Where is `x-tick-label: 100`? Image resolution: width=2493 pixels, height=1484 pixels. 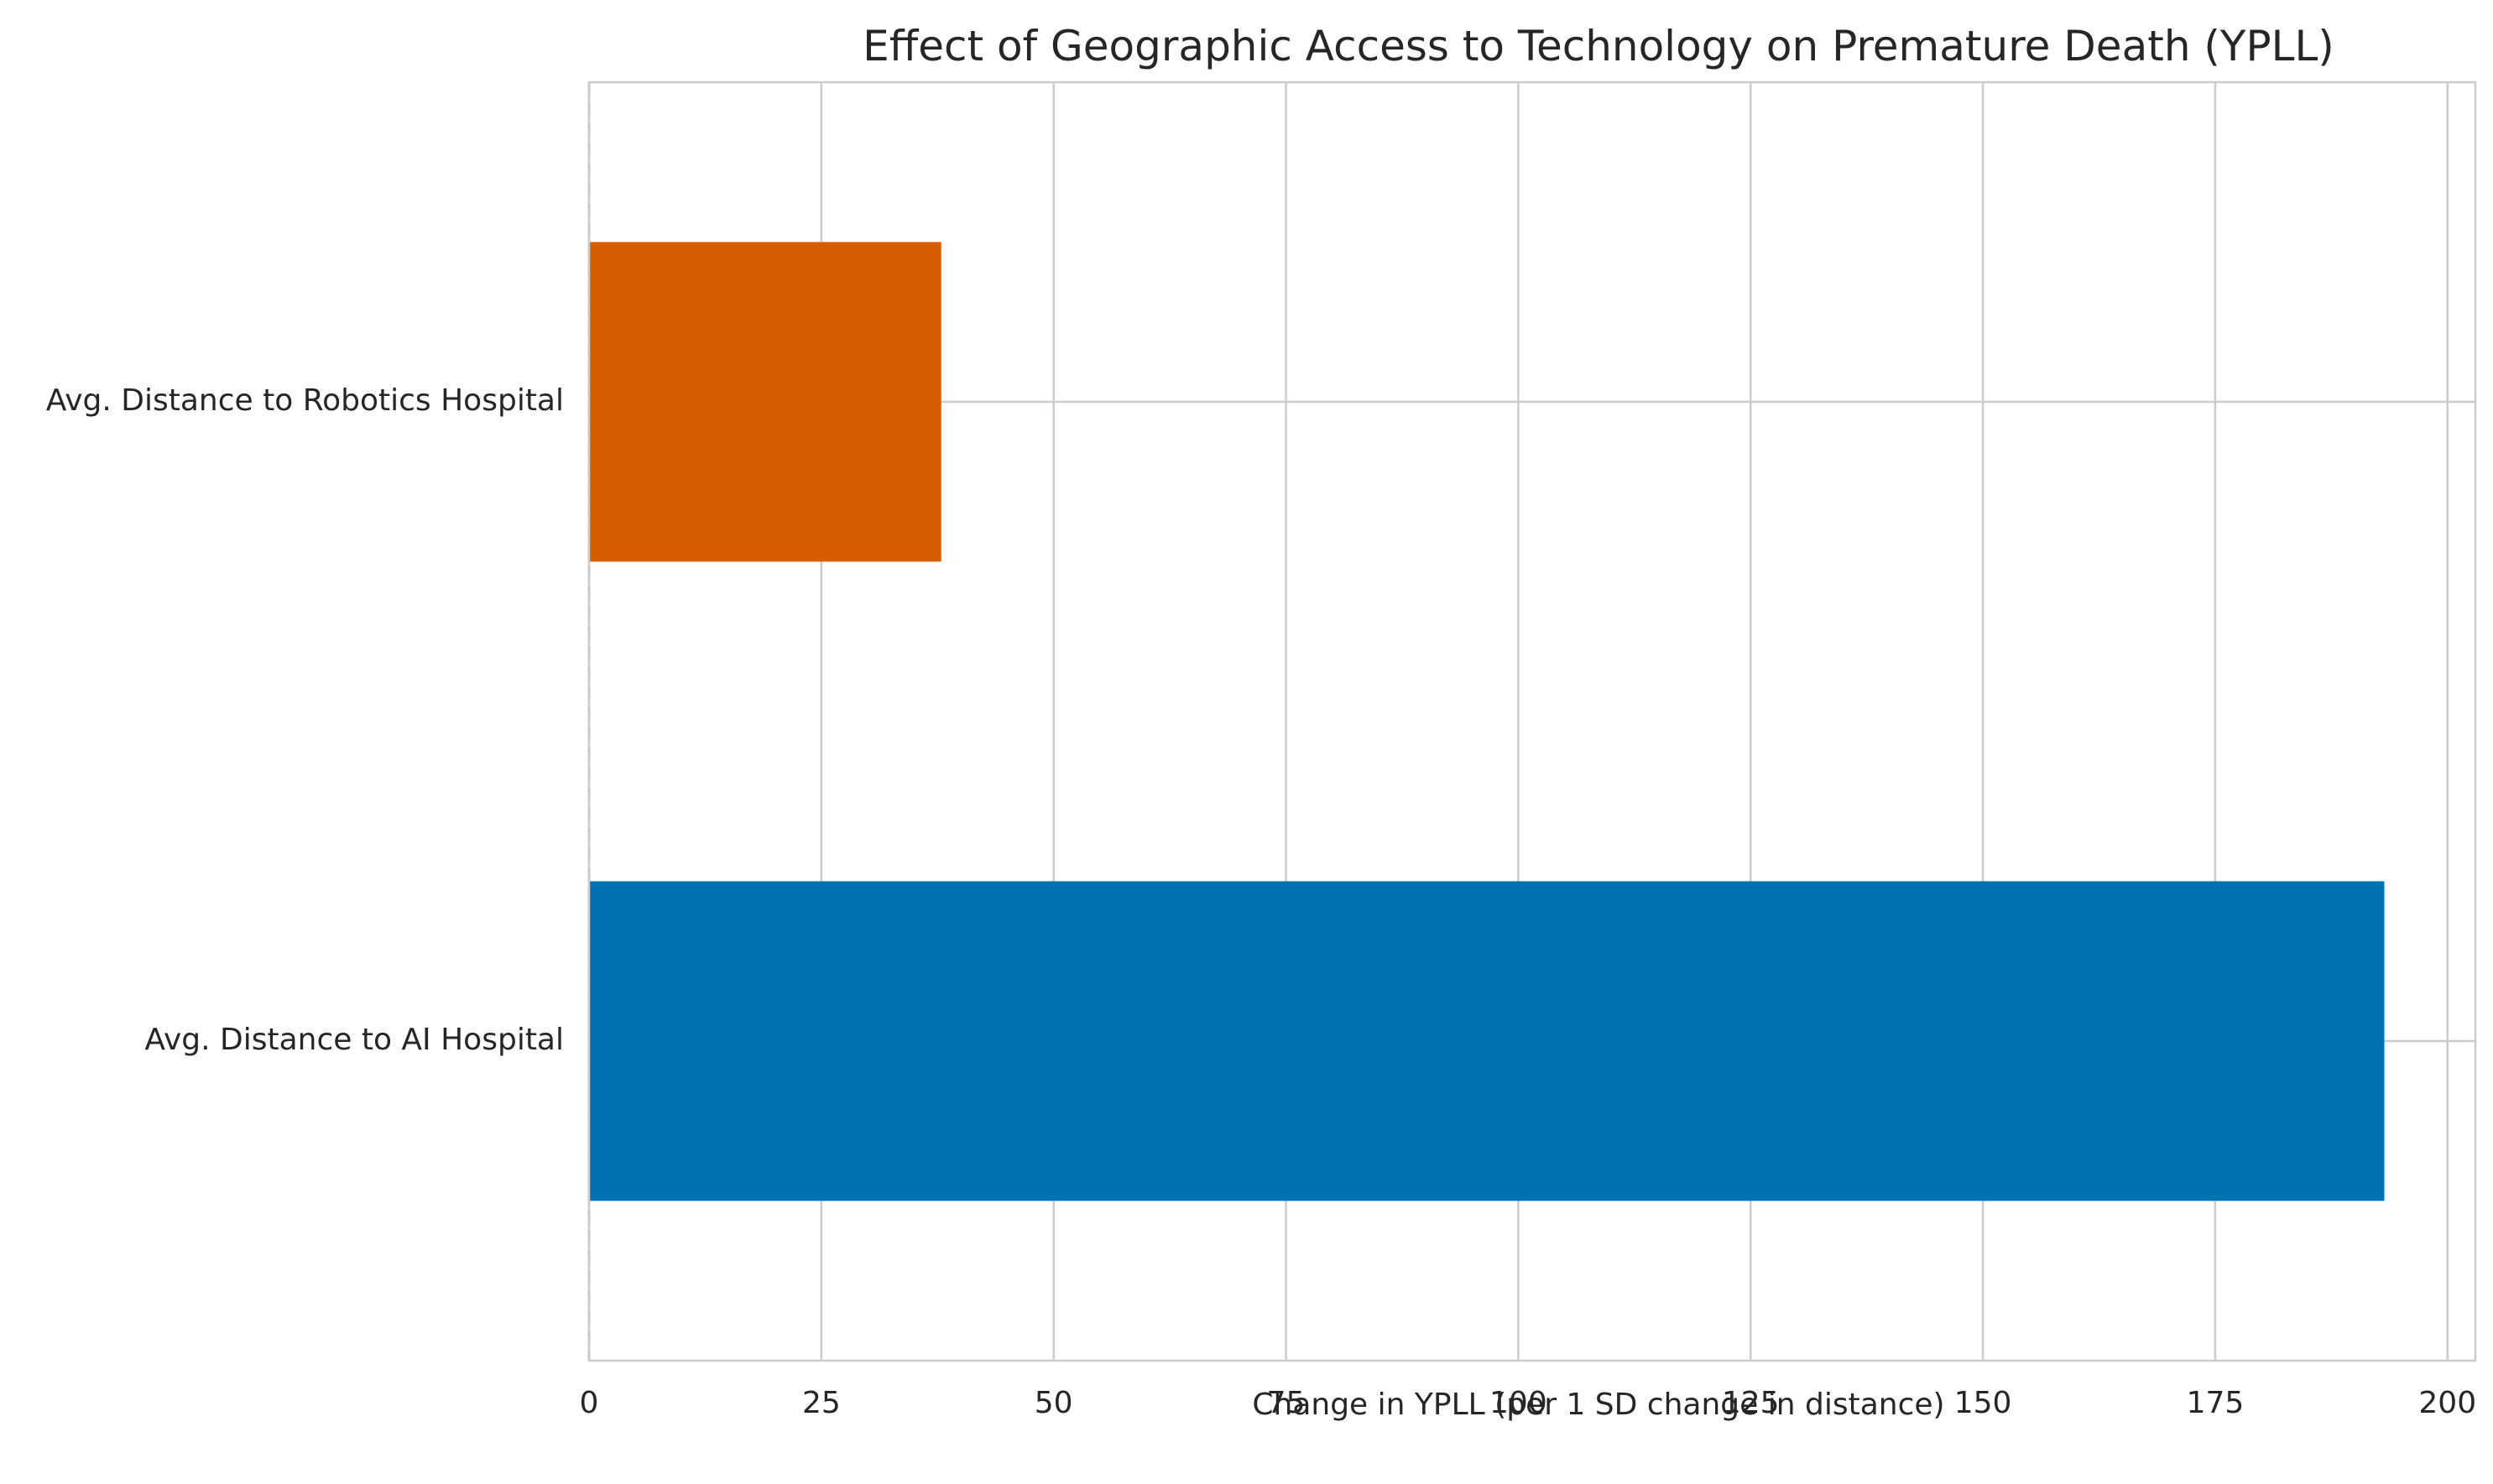 x-tick-label: 100 is located at coordinates (1518, 1403).